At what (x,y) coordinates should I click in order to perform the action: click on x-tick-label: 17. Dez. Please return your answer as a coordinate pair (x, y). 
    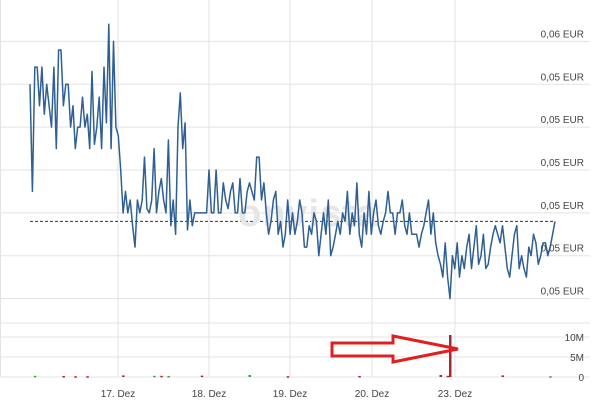
    Looking at the image, I should click on (118, 394).